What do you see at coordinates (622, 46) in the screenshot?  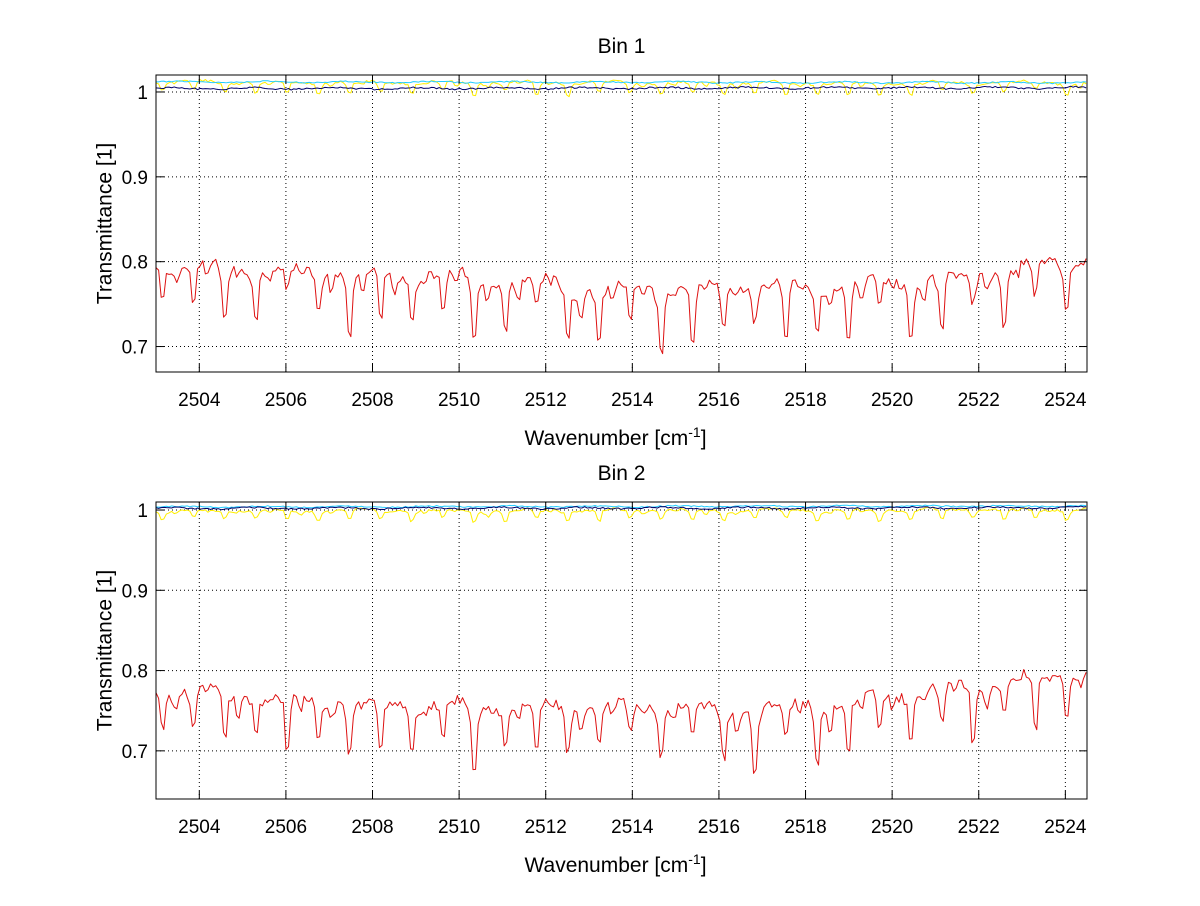 I see `chart-title: Bin 1` at bounding box center [622, 46].